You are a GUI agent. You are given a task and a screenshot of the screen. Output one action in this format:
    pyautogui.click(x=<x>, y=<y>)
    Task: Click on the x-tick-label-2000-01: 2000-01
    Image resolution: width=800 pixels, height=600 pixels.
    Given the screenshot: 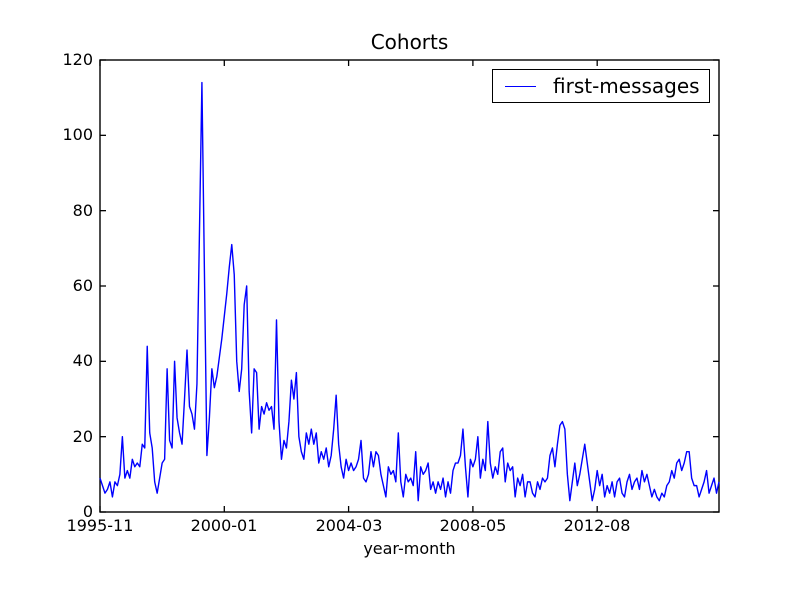 What is the action you would take?
    pyautogui.click(x=224, y=525)
    